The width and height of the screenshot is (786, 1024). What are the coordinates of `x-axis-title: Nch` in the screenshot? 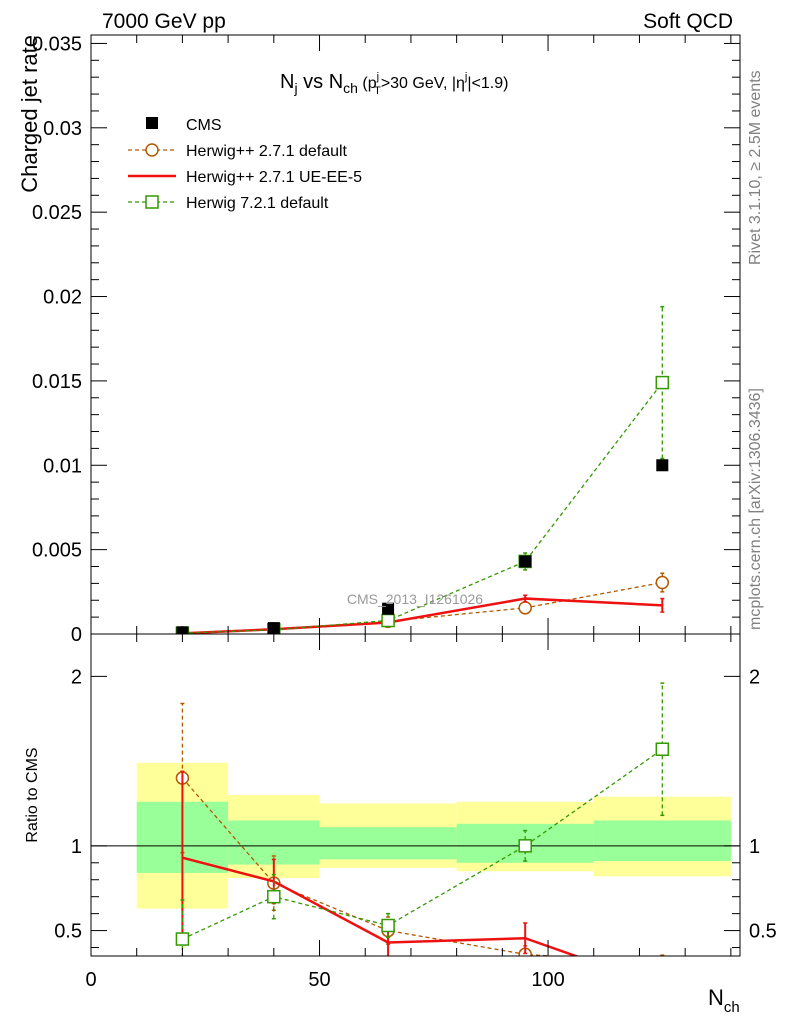 It's located at (724, 1000).